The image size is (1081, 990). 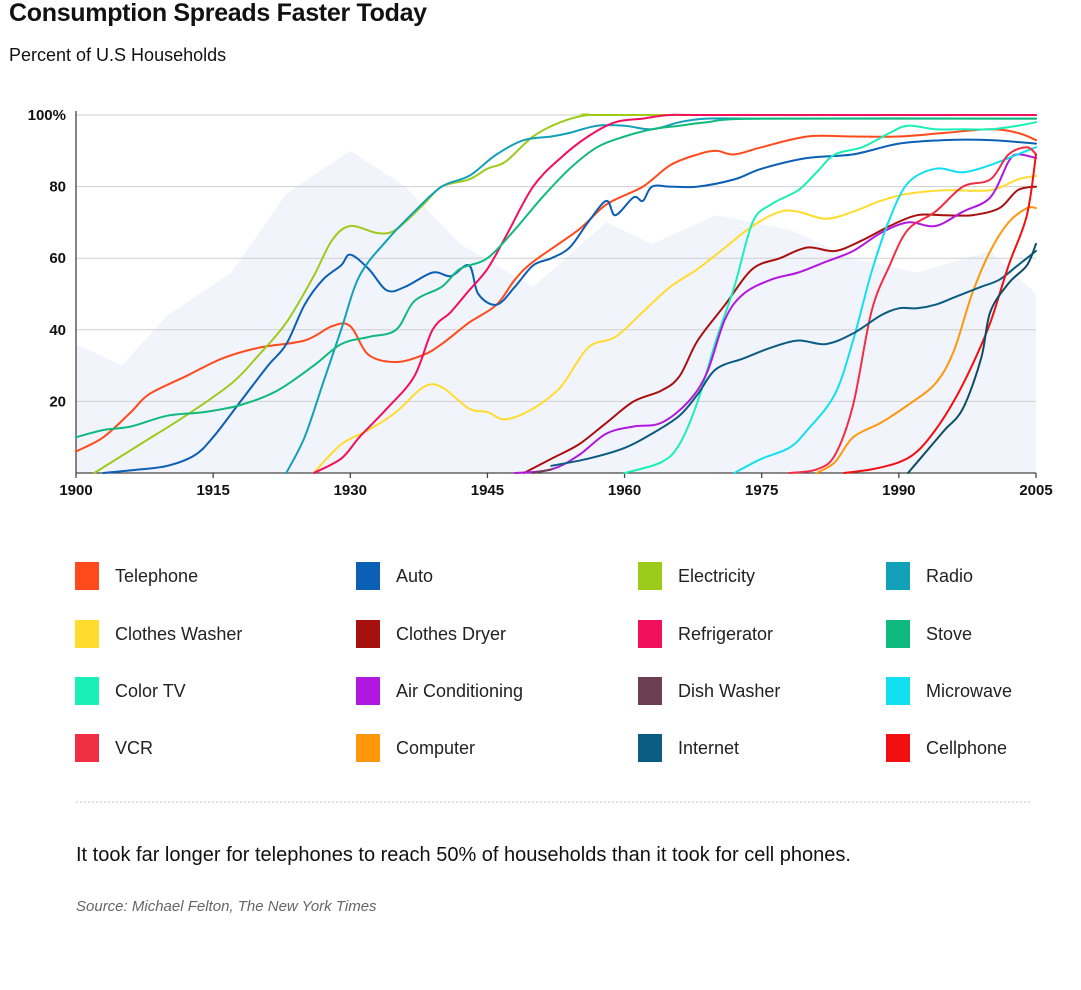 What do you see at coordinates (47, 115) in the screenshot?
I see `y-tick-label: 100%` at bounding box center [47, 115].